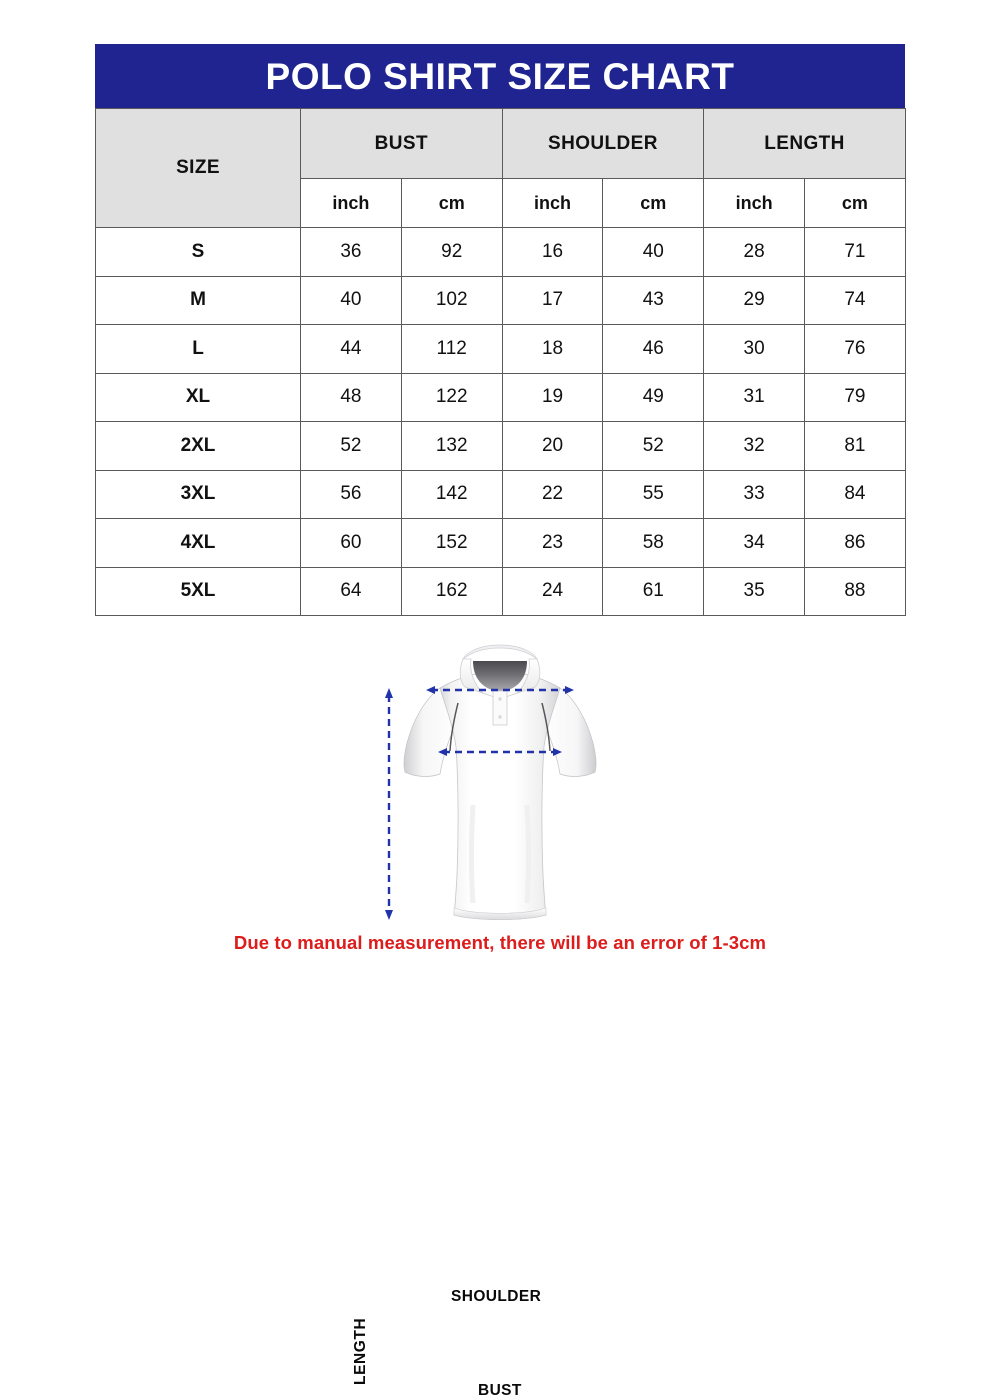 Image resolution: width=1000 pixels, height=1400 pixels. I want to click on cell-length-inch: 28, so click(754, 252).